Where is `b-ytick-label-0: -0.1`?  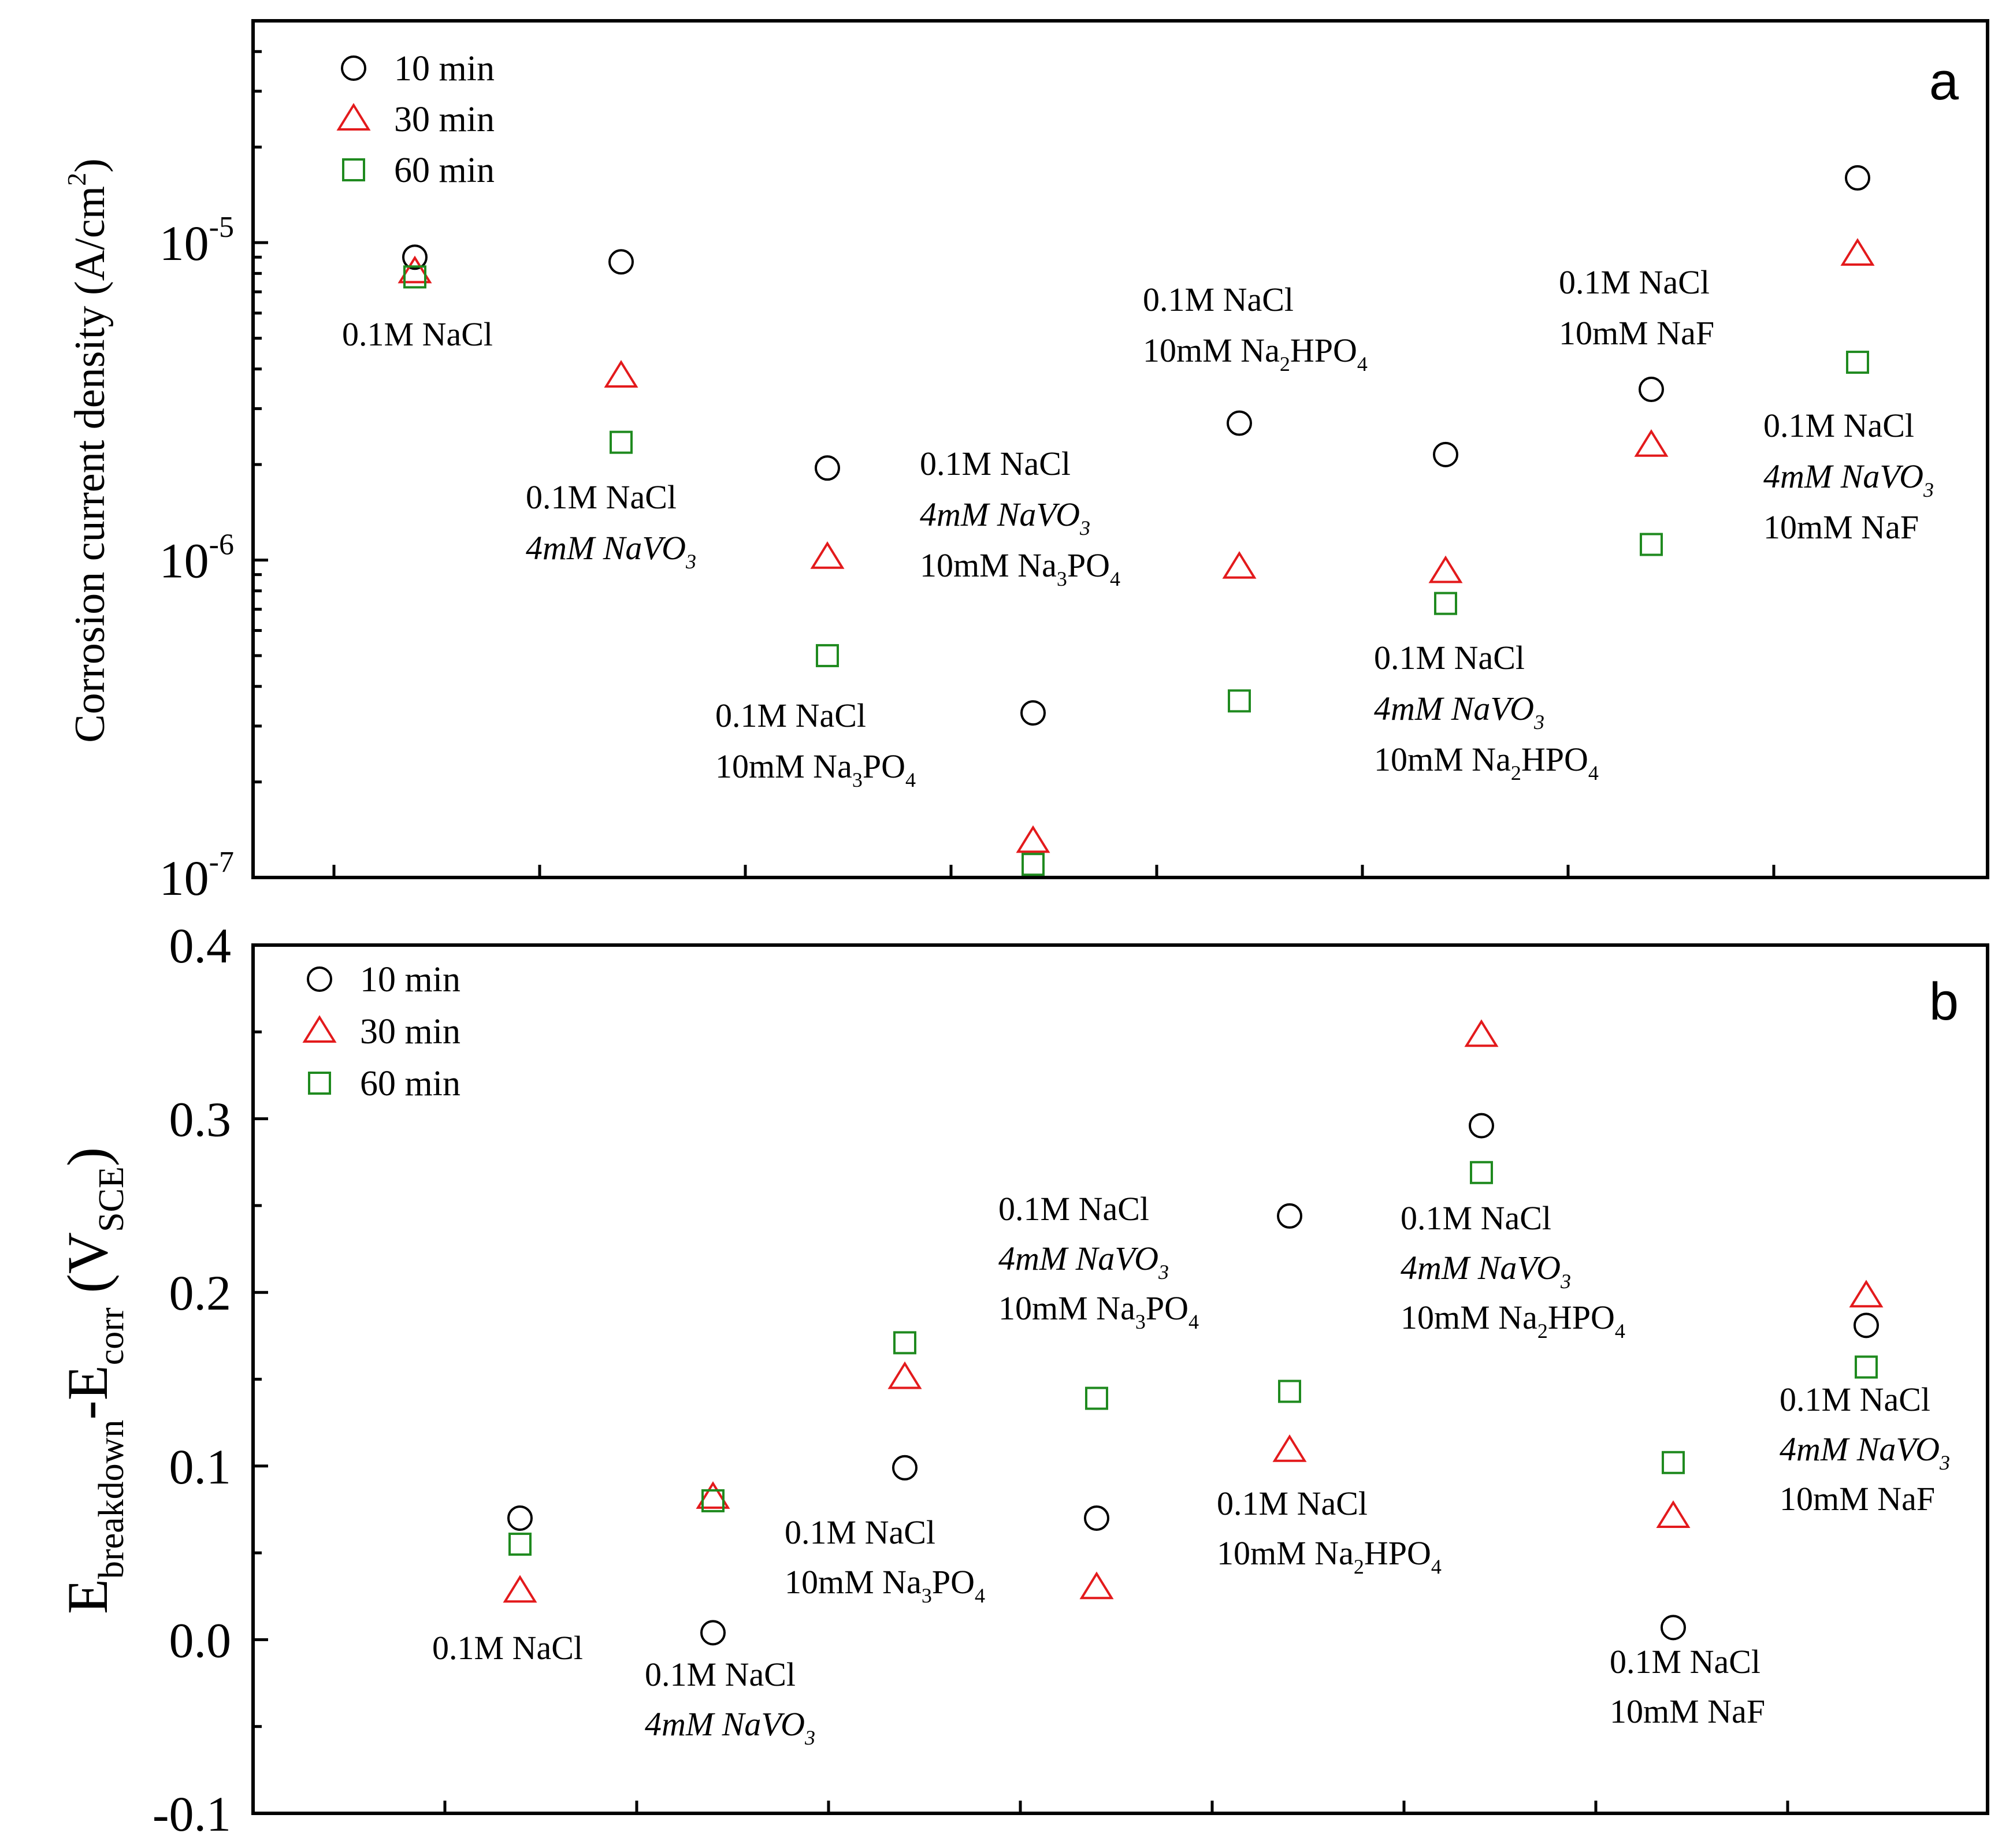
b-ytick-label-0: -0.1 is located at coordinates (192, 1814).